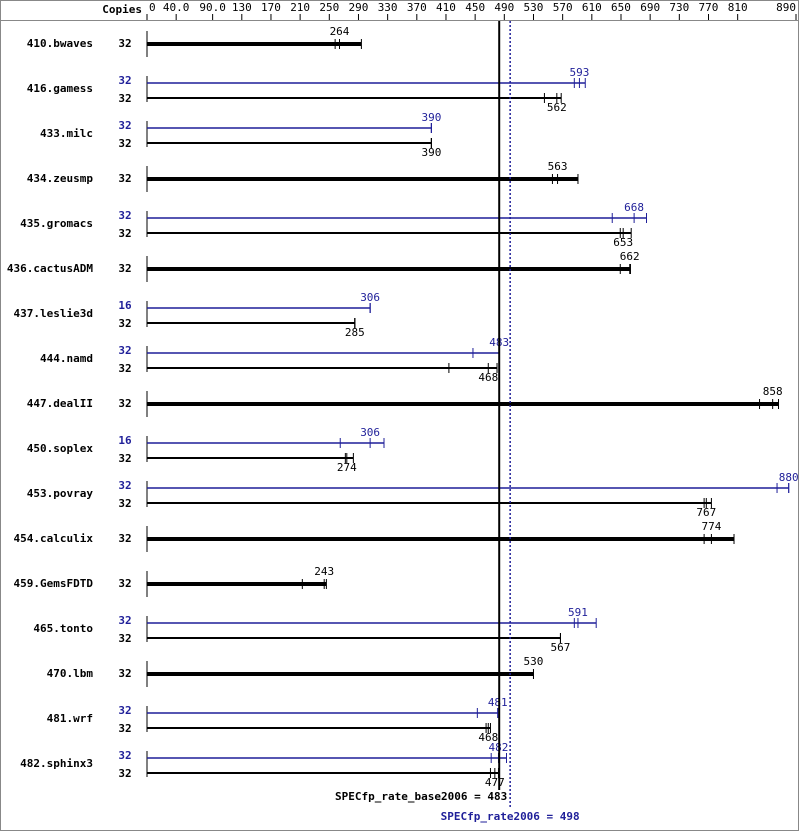 Image resolution: width=799 pixels, height=831 pixels. I want to click on benchmark-name: 433.milc, so click(66, 133).